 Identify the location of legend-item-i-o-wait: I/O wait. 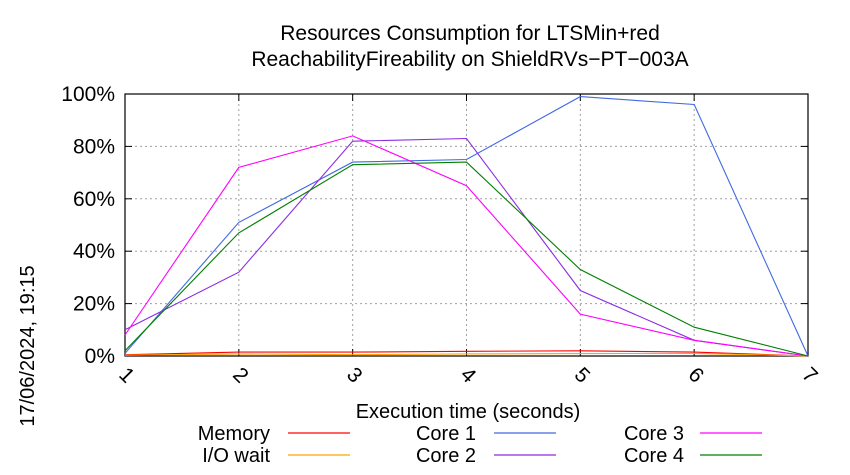
(276, 456).